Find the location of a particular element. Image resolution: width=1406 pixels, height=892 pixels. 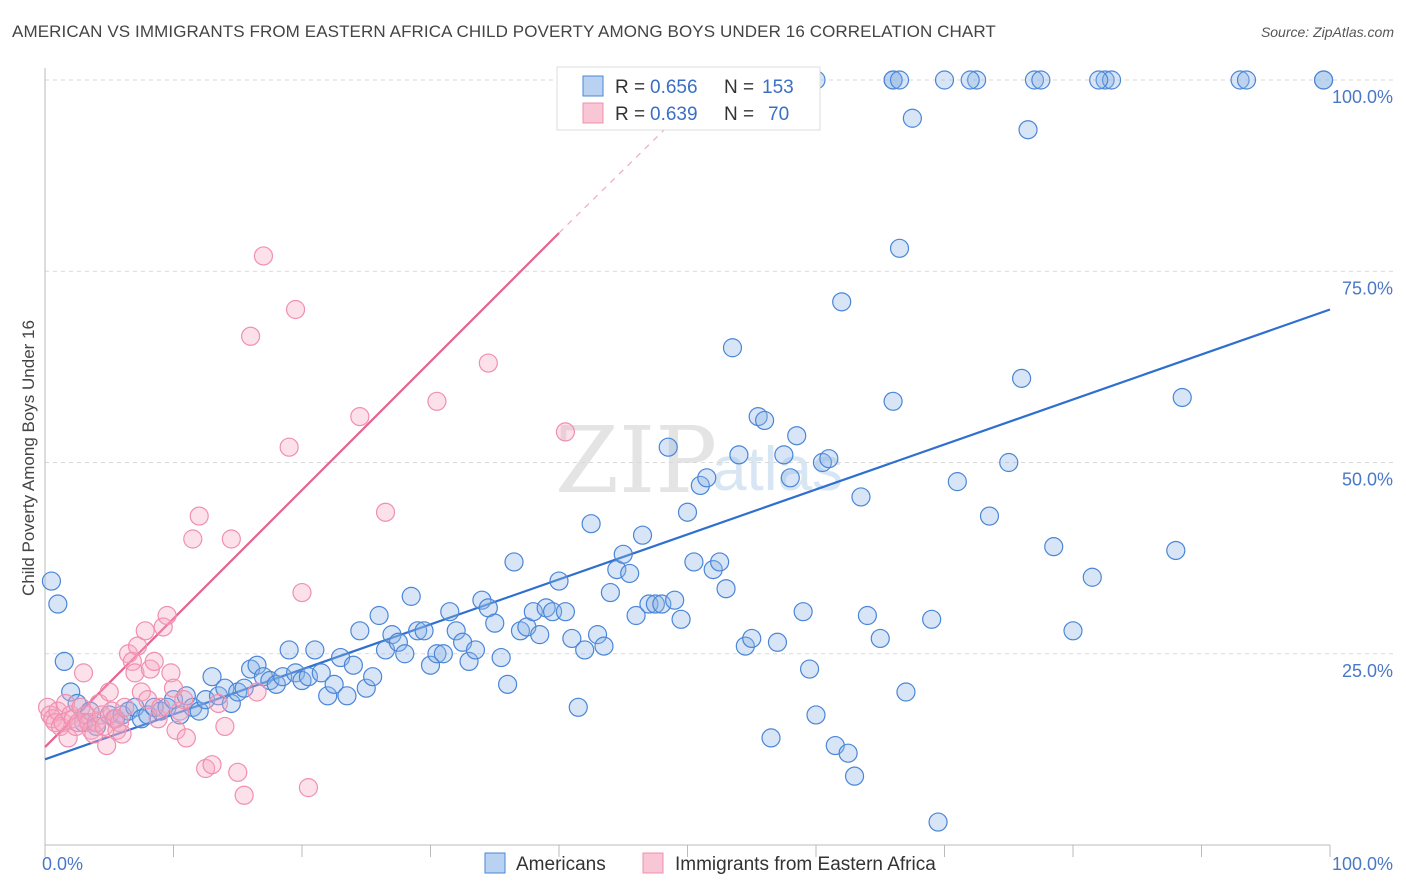

y-tick-label-0: 25.0% is located at coordinates (1367, 671).